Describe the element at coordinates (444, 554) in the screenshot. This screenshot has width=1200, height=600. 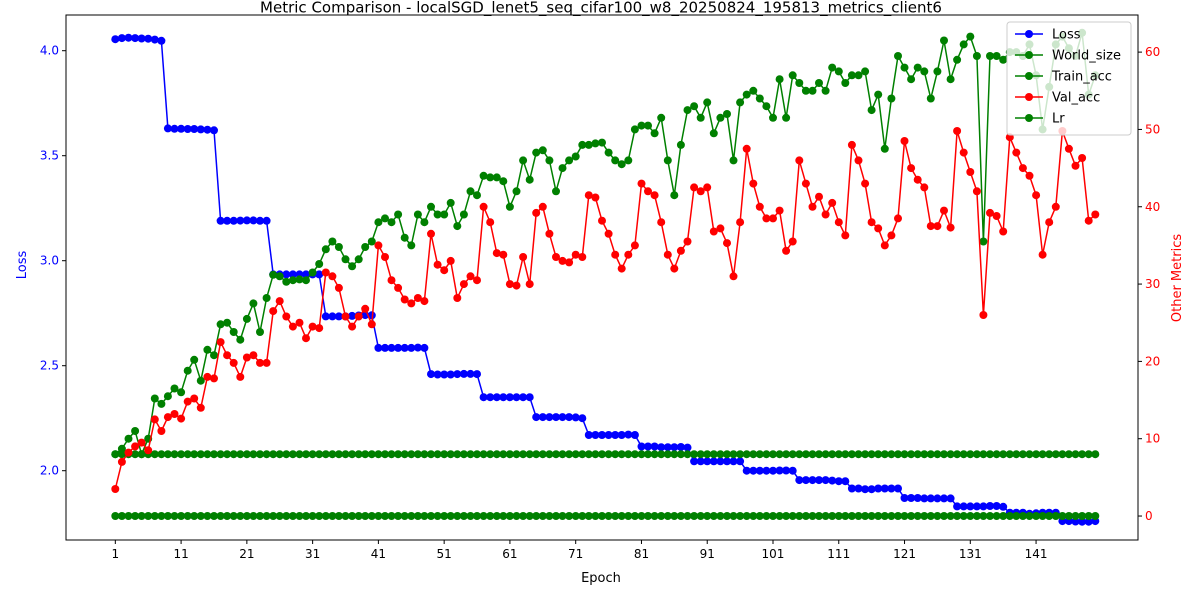
I see `x-tick-label: 51` at that location.